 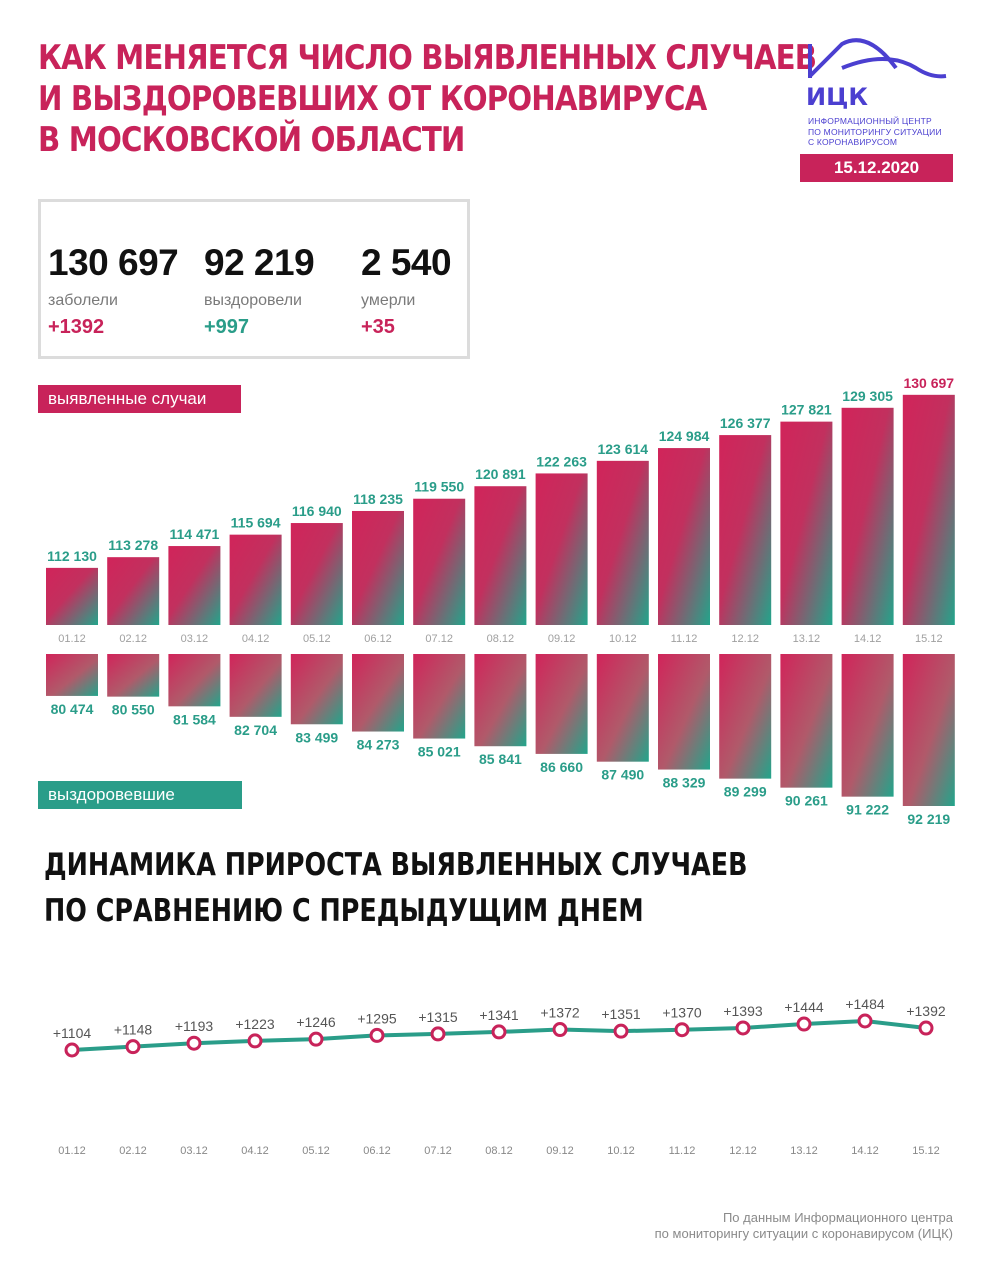 What do you see at coordinates (83, 300) in the screenshot?
I see `stat-sick-label: заболели` at bounding box center [83, 300].